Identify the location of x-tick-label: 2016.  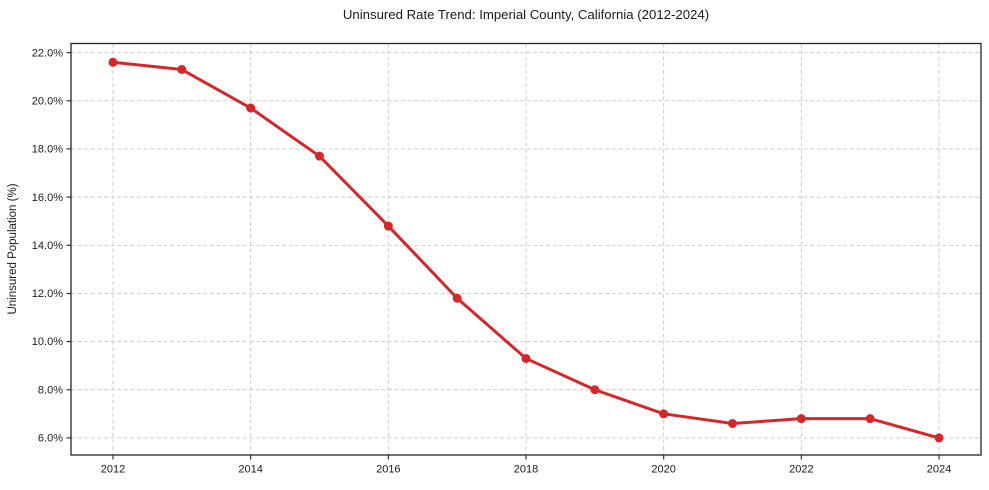
(388, 470).